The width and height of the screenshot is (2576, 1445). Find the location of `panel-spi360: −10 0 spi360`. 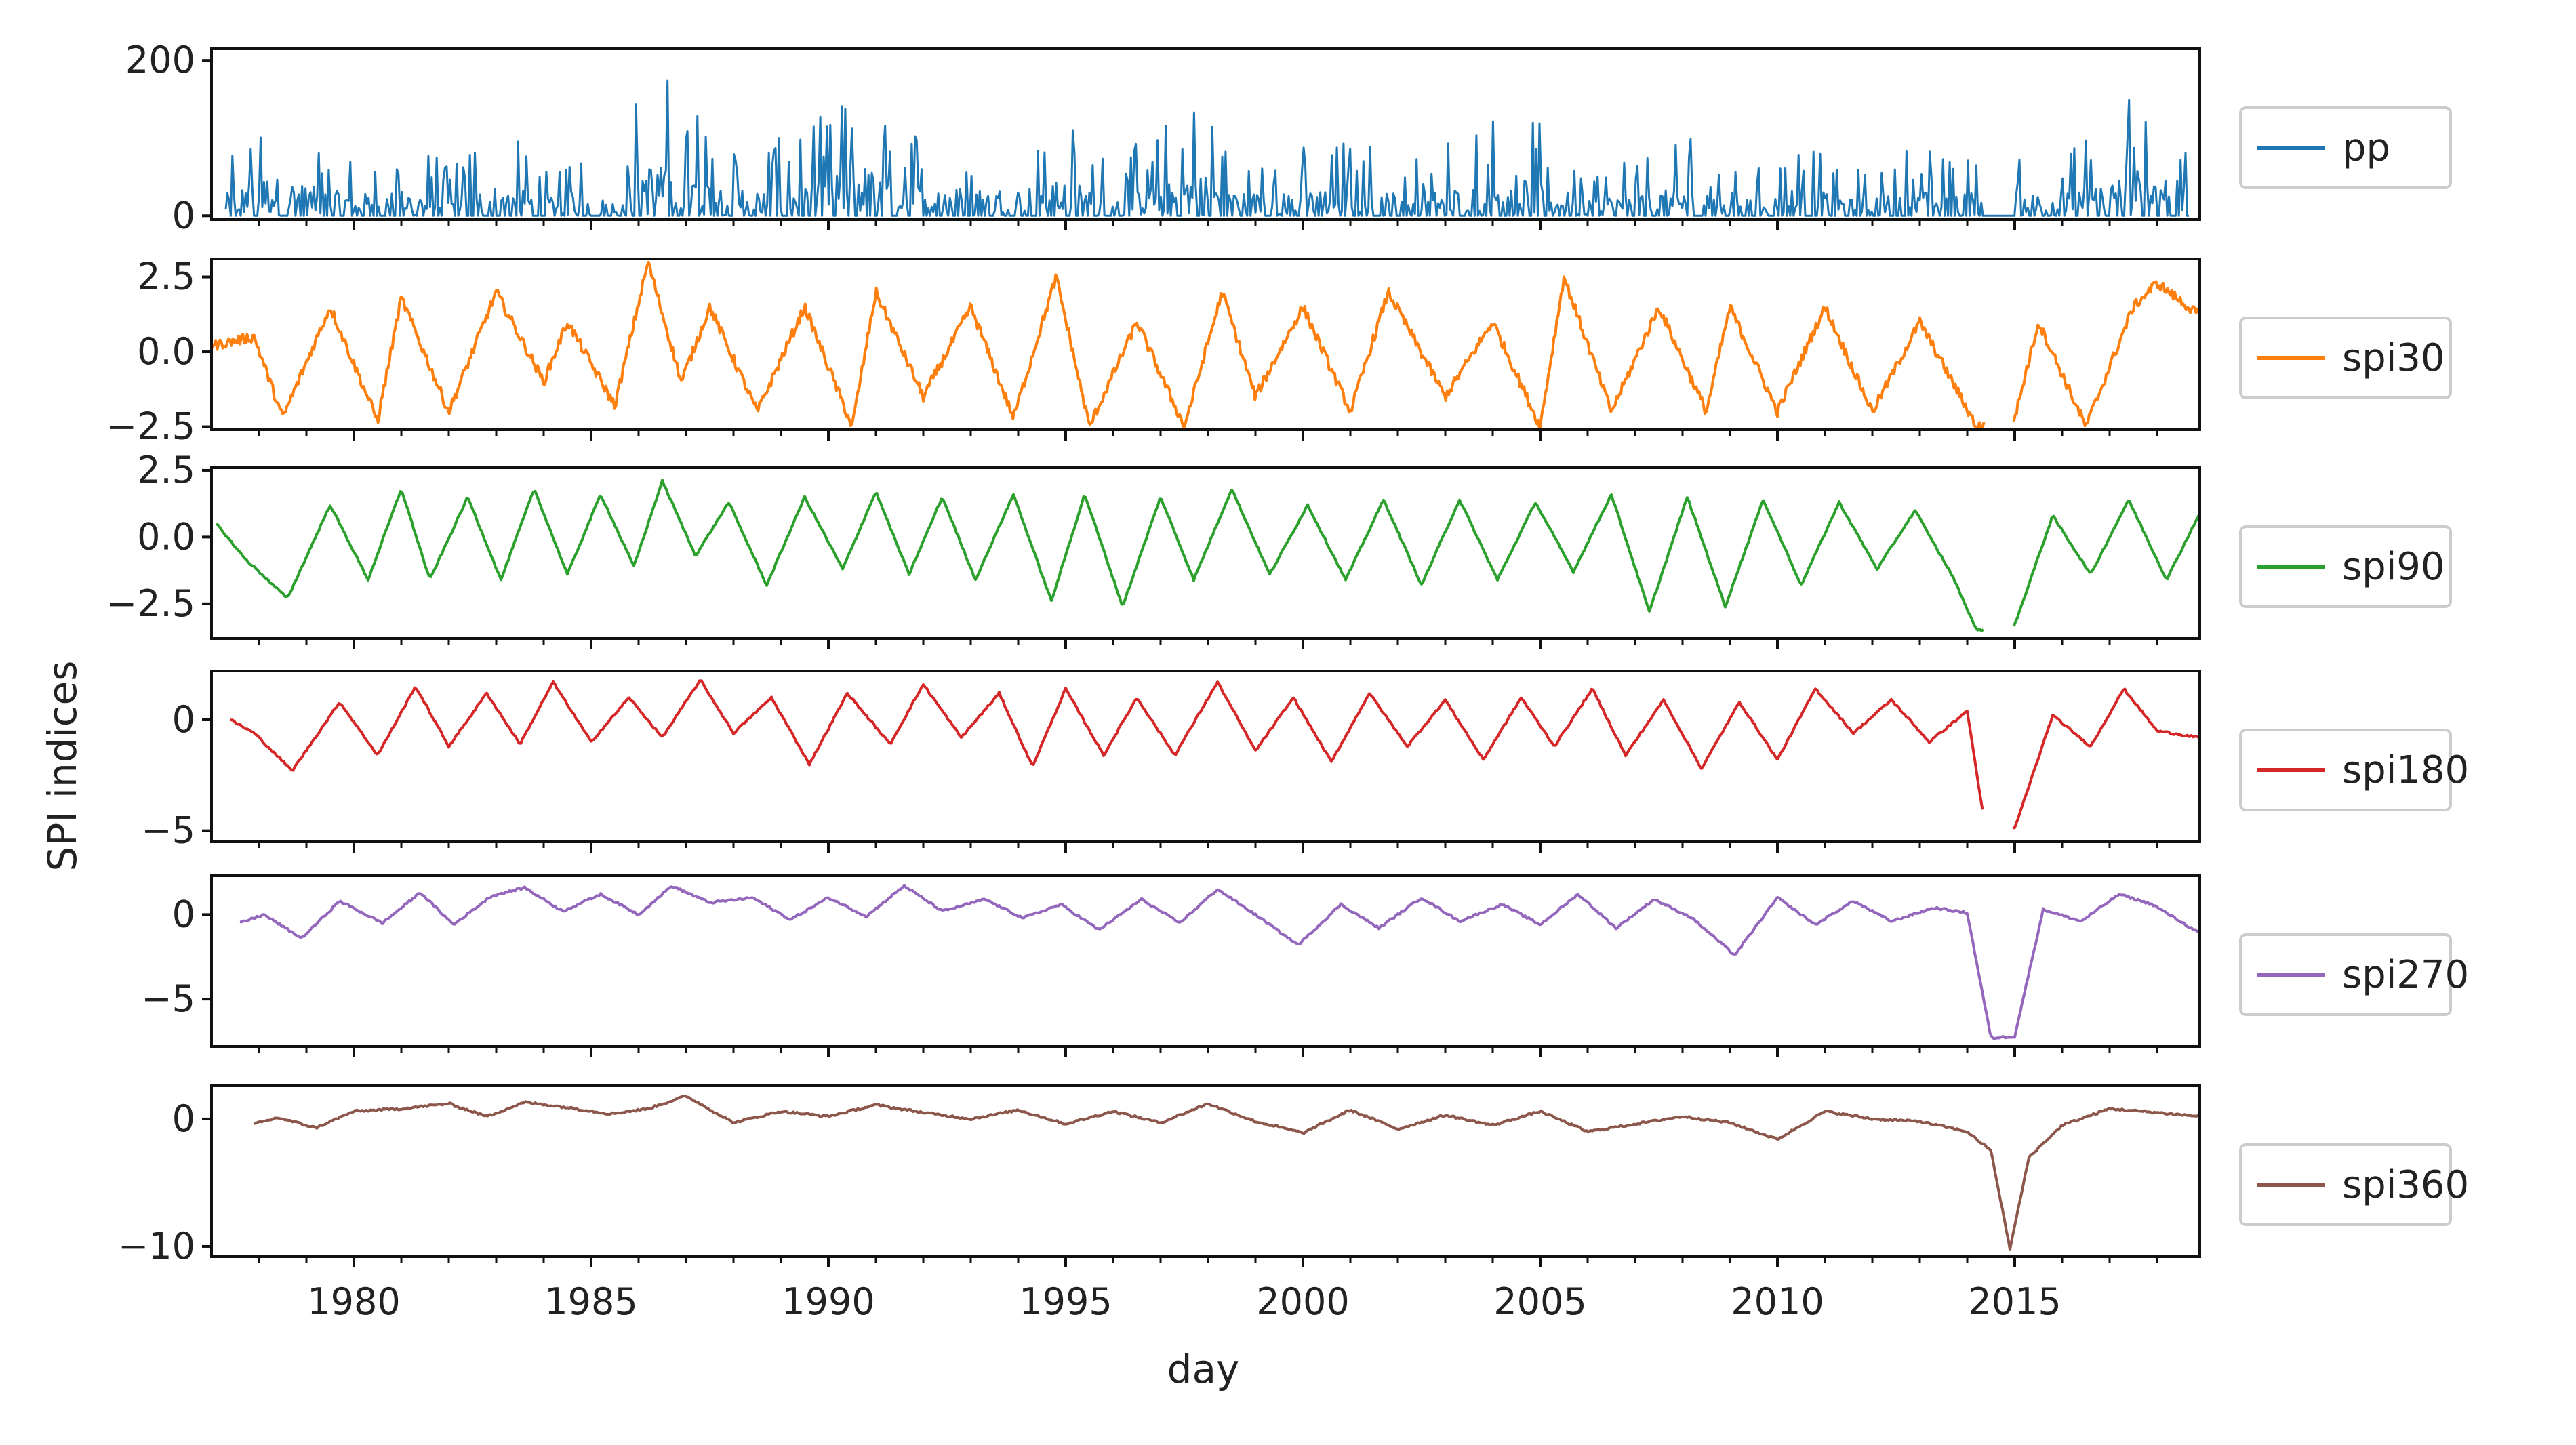

panel-spi360: −10 0 spi360 is located at coordinates (1293, 1175).